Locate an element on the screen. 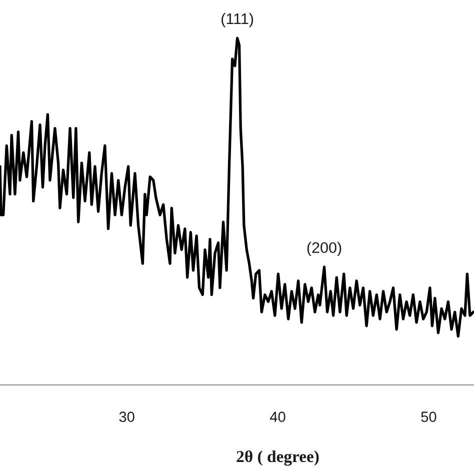 This screenshot has height=474, width=474. annotation: (200) is located at coordinates (324, 249).